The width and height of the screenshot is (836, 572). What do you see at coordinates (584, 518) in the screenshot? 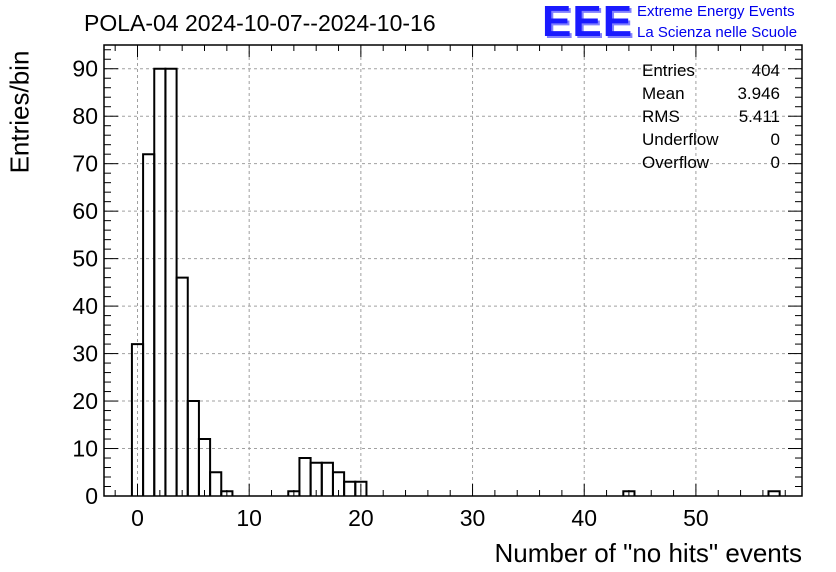
I see `x-tick-label: 40` at bounding box center [584, 518].